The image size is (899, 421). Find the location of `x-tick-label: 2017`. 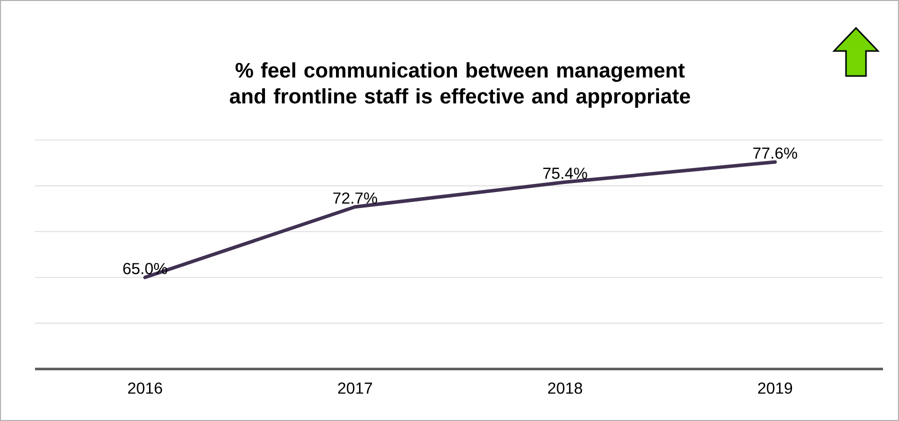

x-tick-label: 2017 is located at coordinates (355, 388).